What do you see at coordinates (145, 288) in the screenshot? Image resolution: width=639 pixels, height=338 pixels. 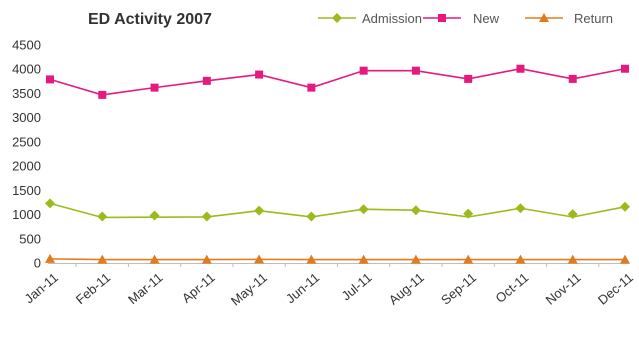 I see `x-tick-label: Mar-11` at bounding box center [145, 288].